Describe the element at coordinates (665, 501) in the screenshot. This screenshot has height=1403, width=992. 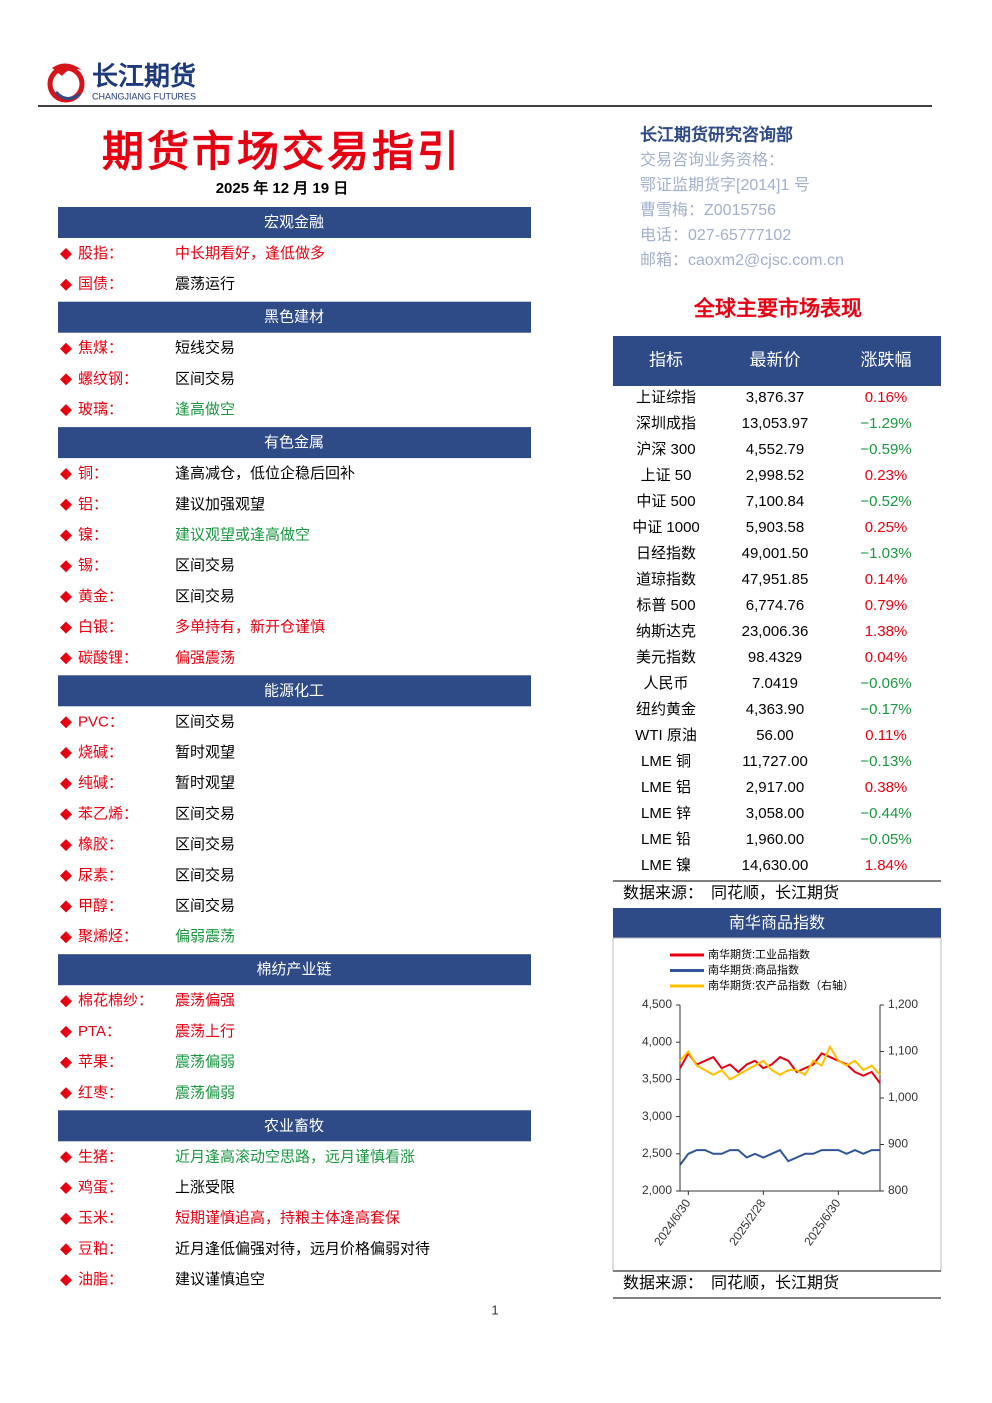
I see `table-cell: 中证 500` at that location.